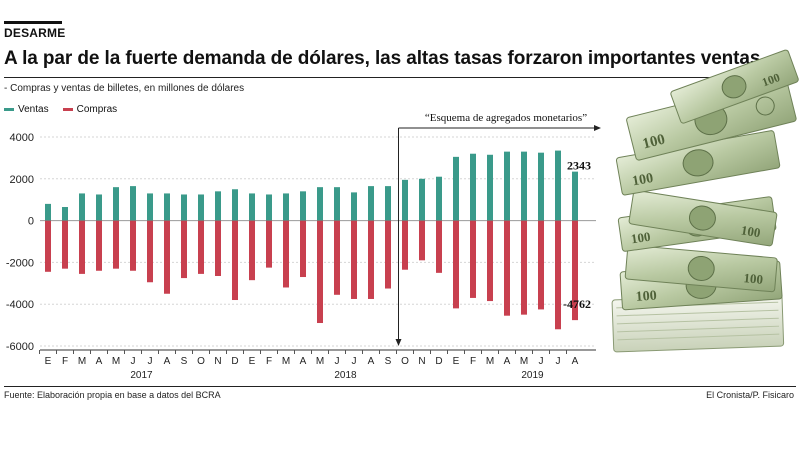  Describe the element at coordinates (9, 109) in the screenshot. I see `legend-swatch-ventas` at that location.